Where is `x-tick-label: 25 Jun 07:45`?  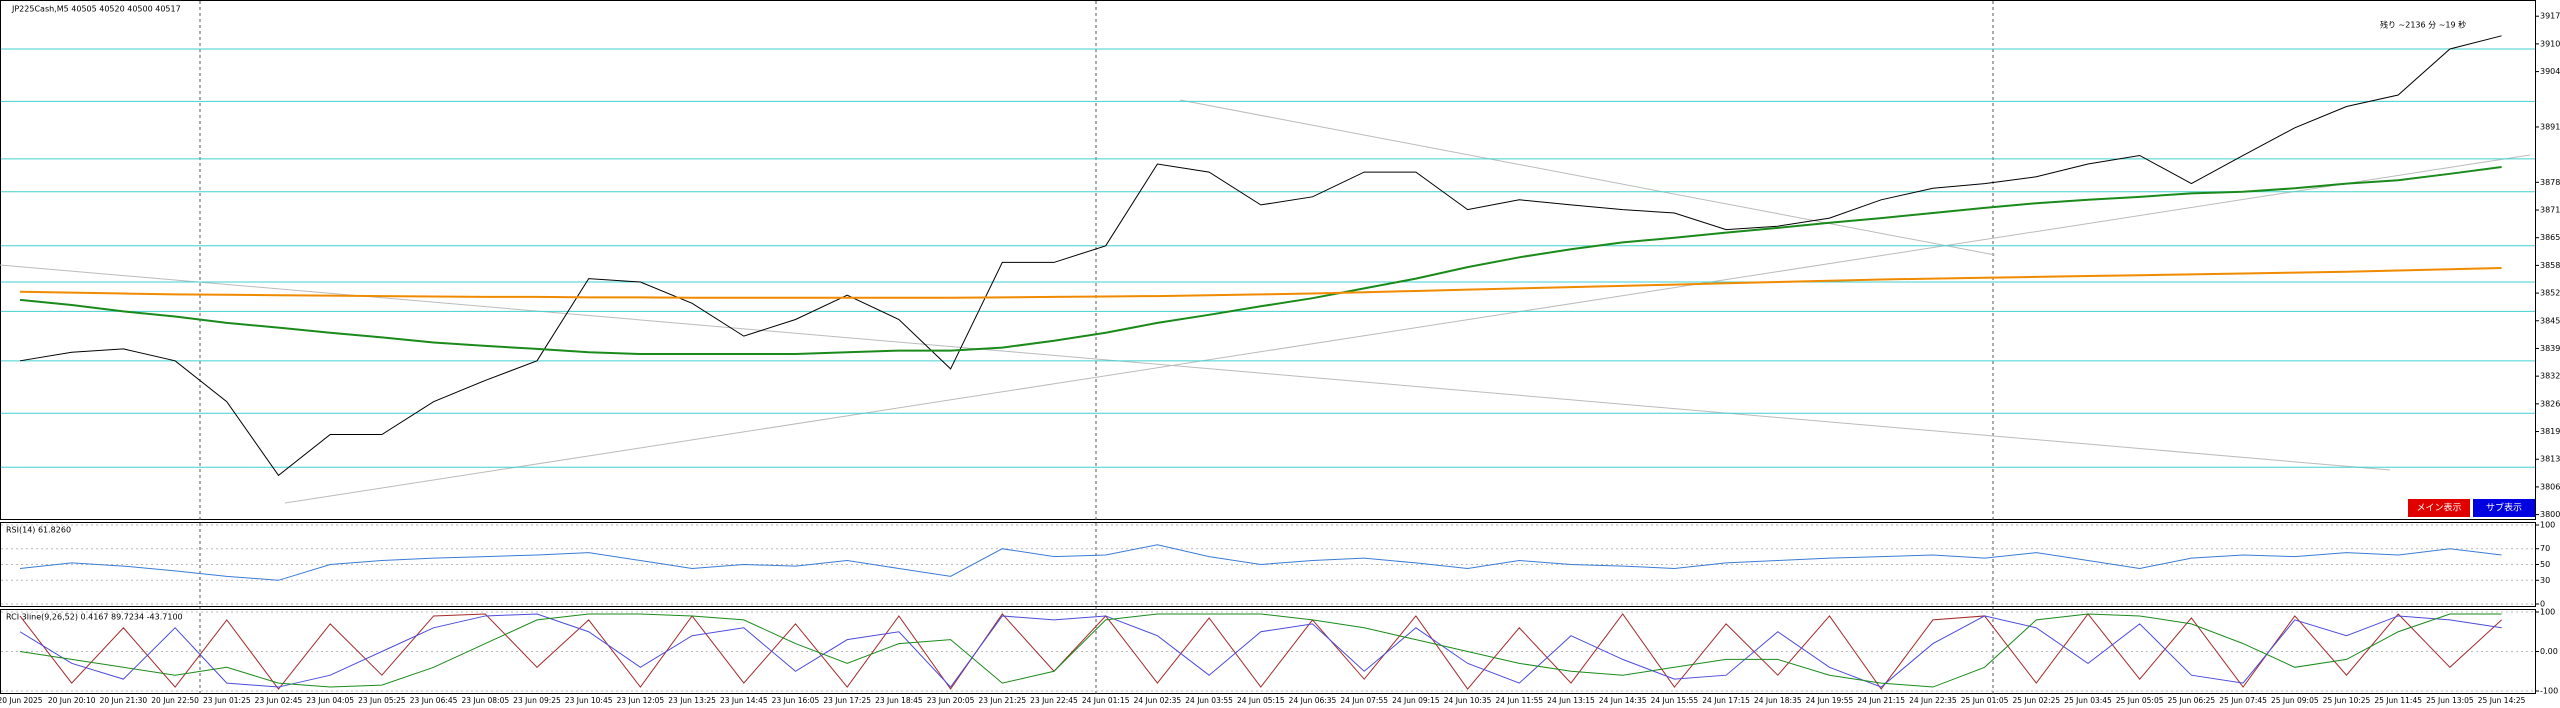
x-tick-label: 25 Jun 07:45 is located at coordinates (2243, 700).